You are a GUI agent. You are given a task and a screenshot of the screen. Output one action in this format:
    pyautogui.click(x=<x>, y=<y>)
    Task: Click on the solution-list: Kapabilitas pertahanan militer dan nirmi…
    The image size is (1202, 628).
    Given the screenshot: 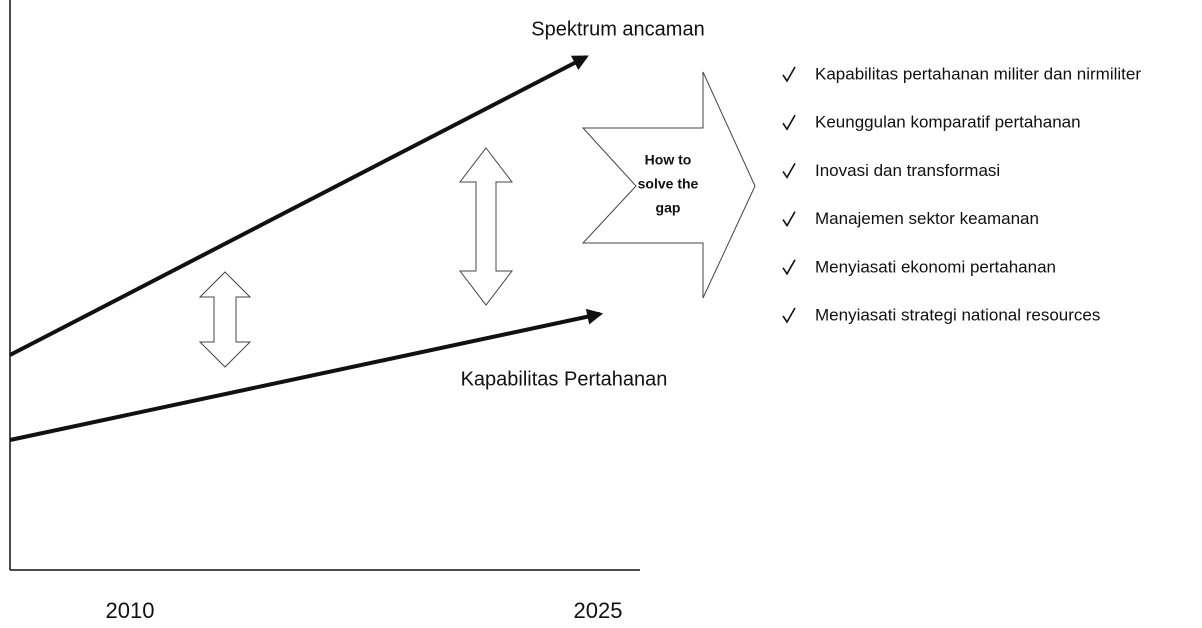 What is the action you would take?
    pyautogui.click(x=961, y=194)
    